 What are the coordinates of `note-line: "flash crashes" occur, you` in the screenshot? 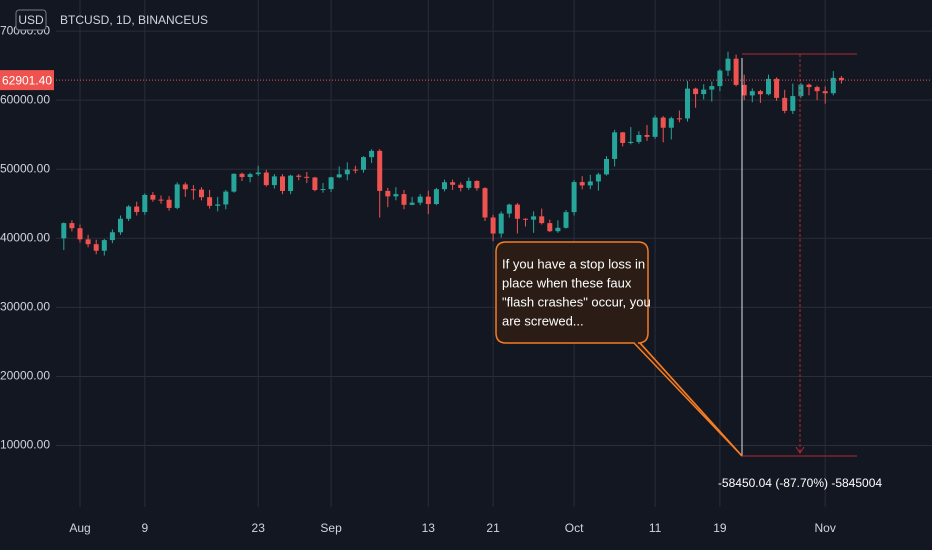 It's located at (576, 301).